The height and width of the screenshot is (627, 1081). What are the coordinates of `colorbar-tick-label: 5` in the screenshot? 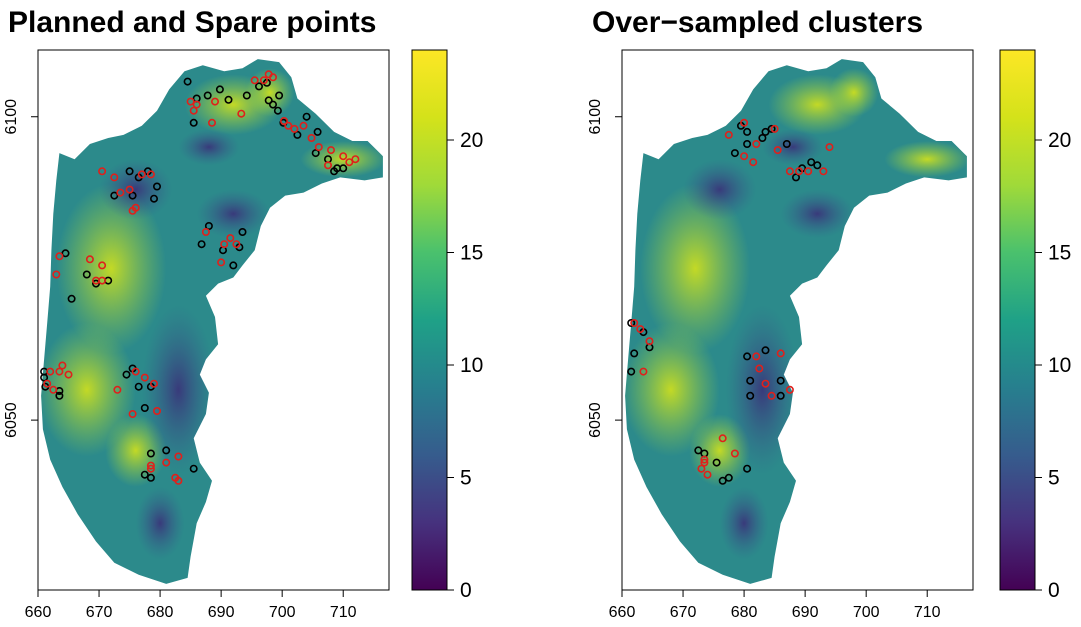 It's located at (1054, 478).